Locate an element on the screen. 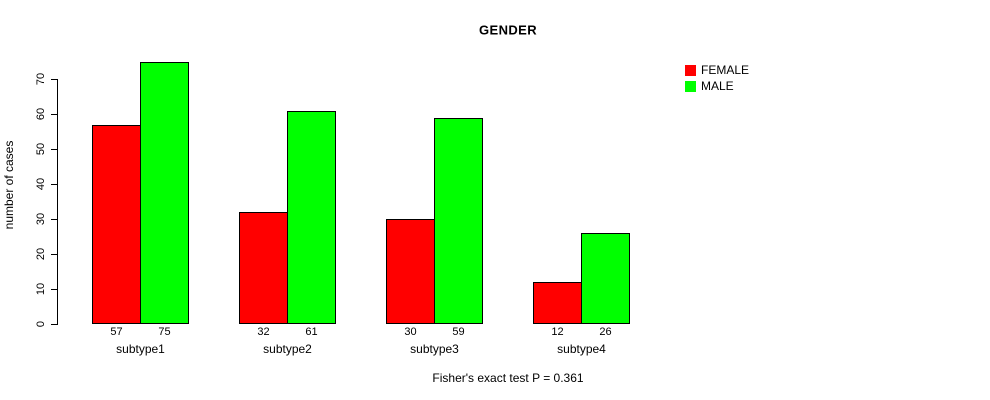 The height and width of the screenshot is (400, 990). bar-value-label: 32 is located at coordinates (263, 331).